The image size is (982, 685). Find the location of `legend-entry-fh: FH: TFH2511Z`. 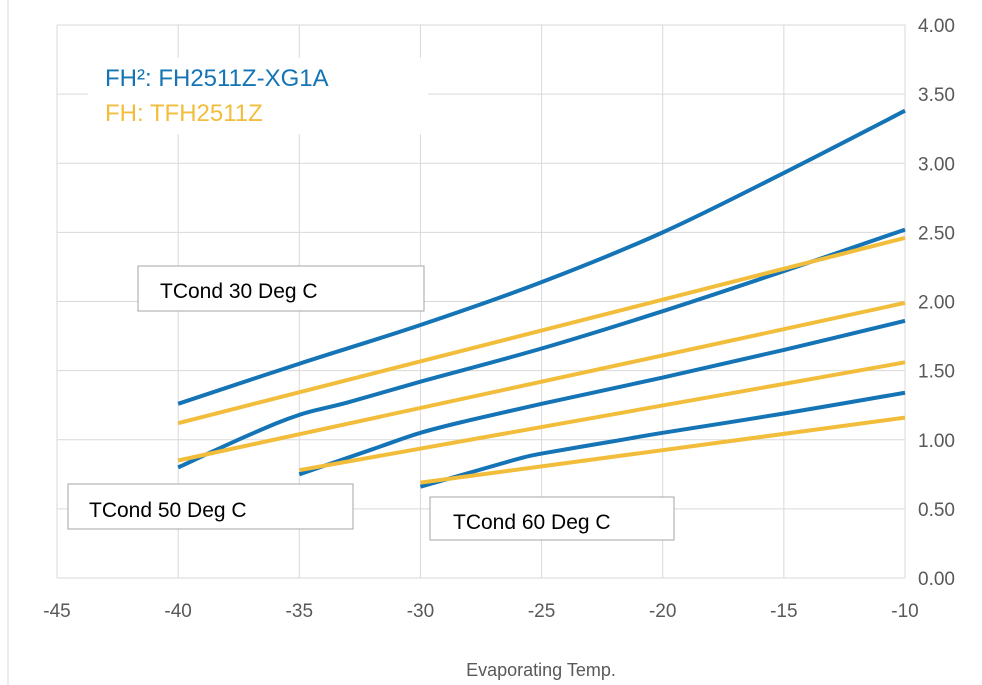

legend-entry-fh: FH: TFH2511Z is located at coordinates (184, 113).